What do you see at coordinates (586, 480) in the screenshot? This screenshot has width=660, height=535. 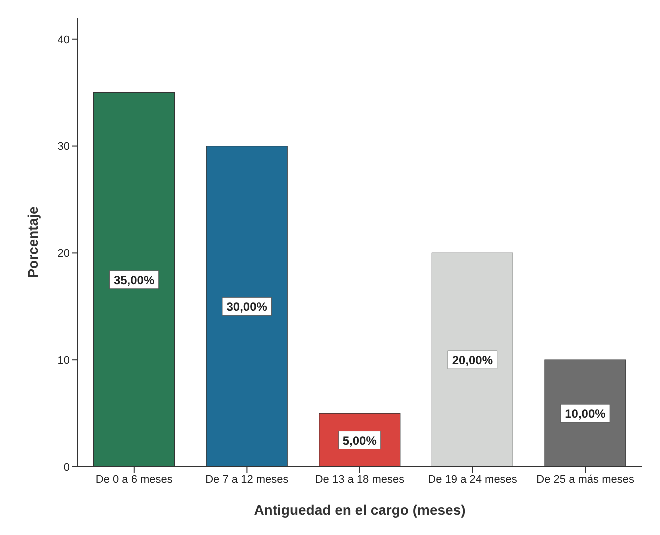 I see `x-tick-label: De 25 a más meses` at bounding box center [586, 480].